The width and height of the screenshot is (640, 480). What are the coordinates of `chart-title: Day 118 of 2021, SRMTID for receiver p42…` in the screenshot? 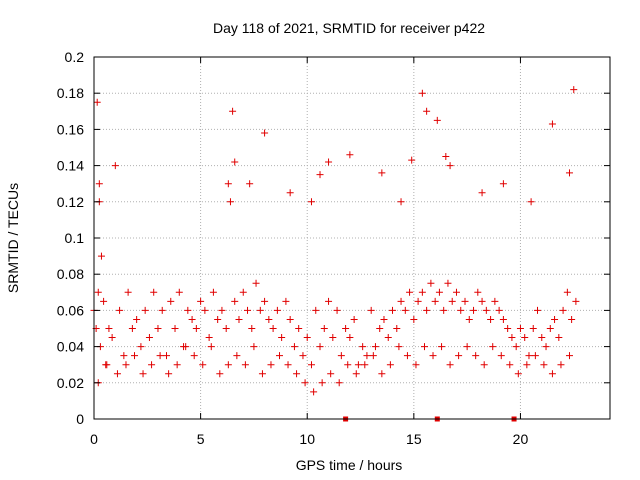 It's located at (349, 28).